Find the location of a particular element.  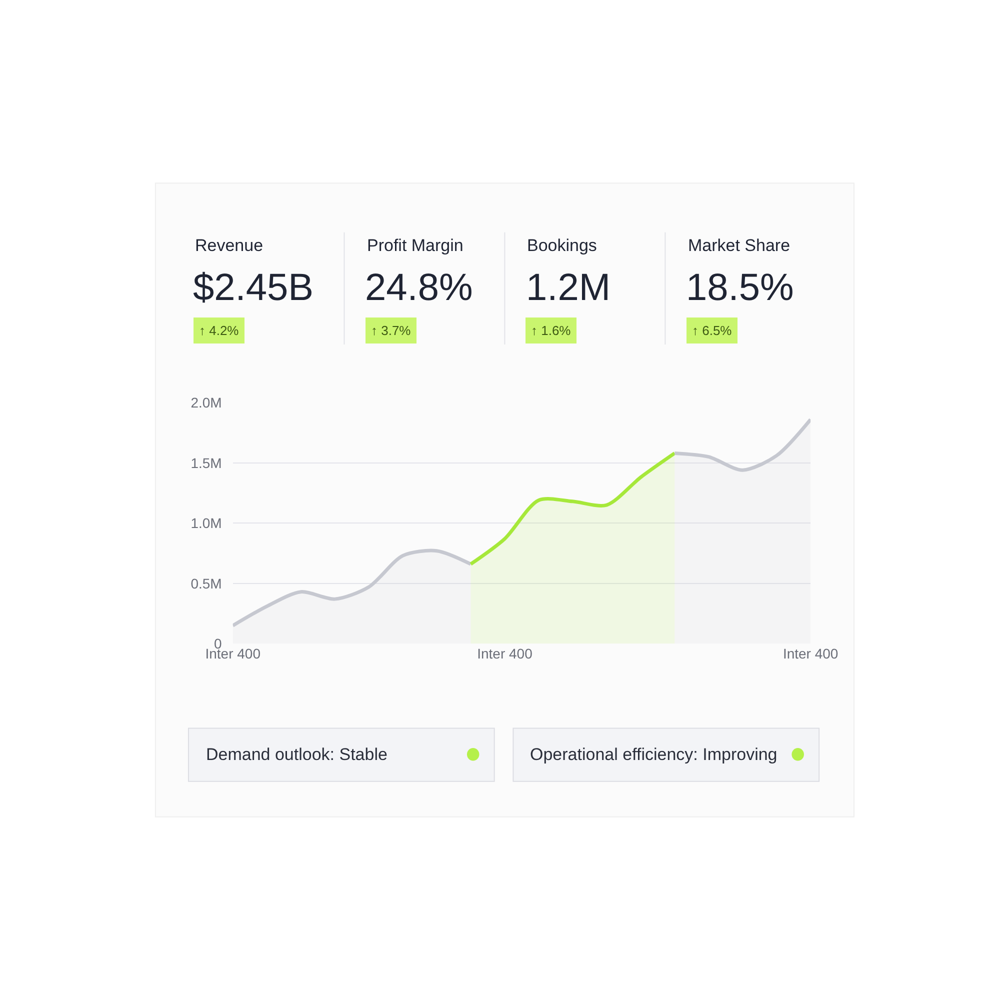

text: Operational efficiency: Improving is located at coordinates (654, 754).